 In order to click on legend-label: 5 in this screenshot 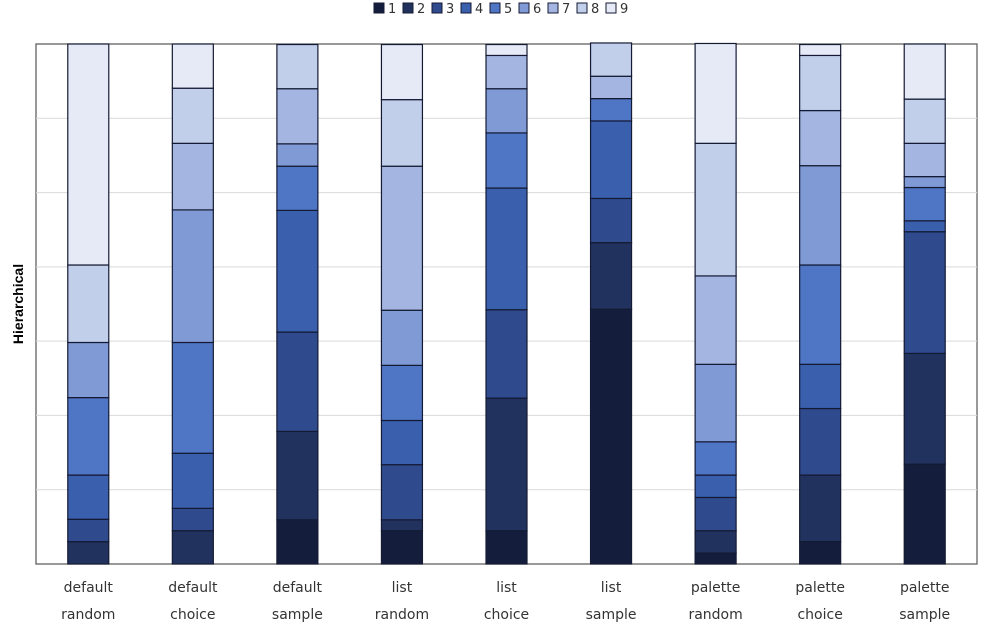, I will do `click(508, 9)`.